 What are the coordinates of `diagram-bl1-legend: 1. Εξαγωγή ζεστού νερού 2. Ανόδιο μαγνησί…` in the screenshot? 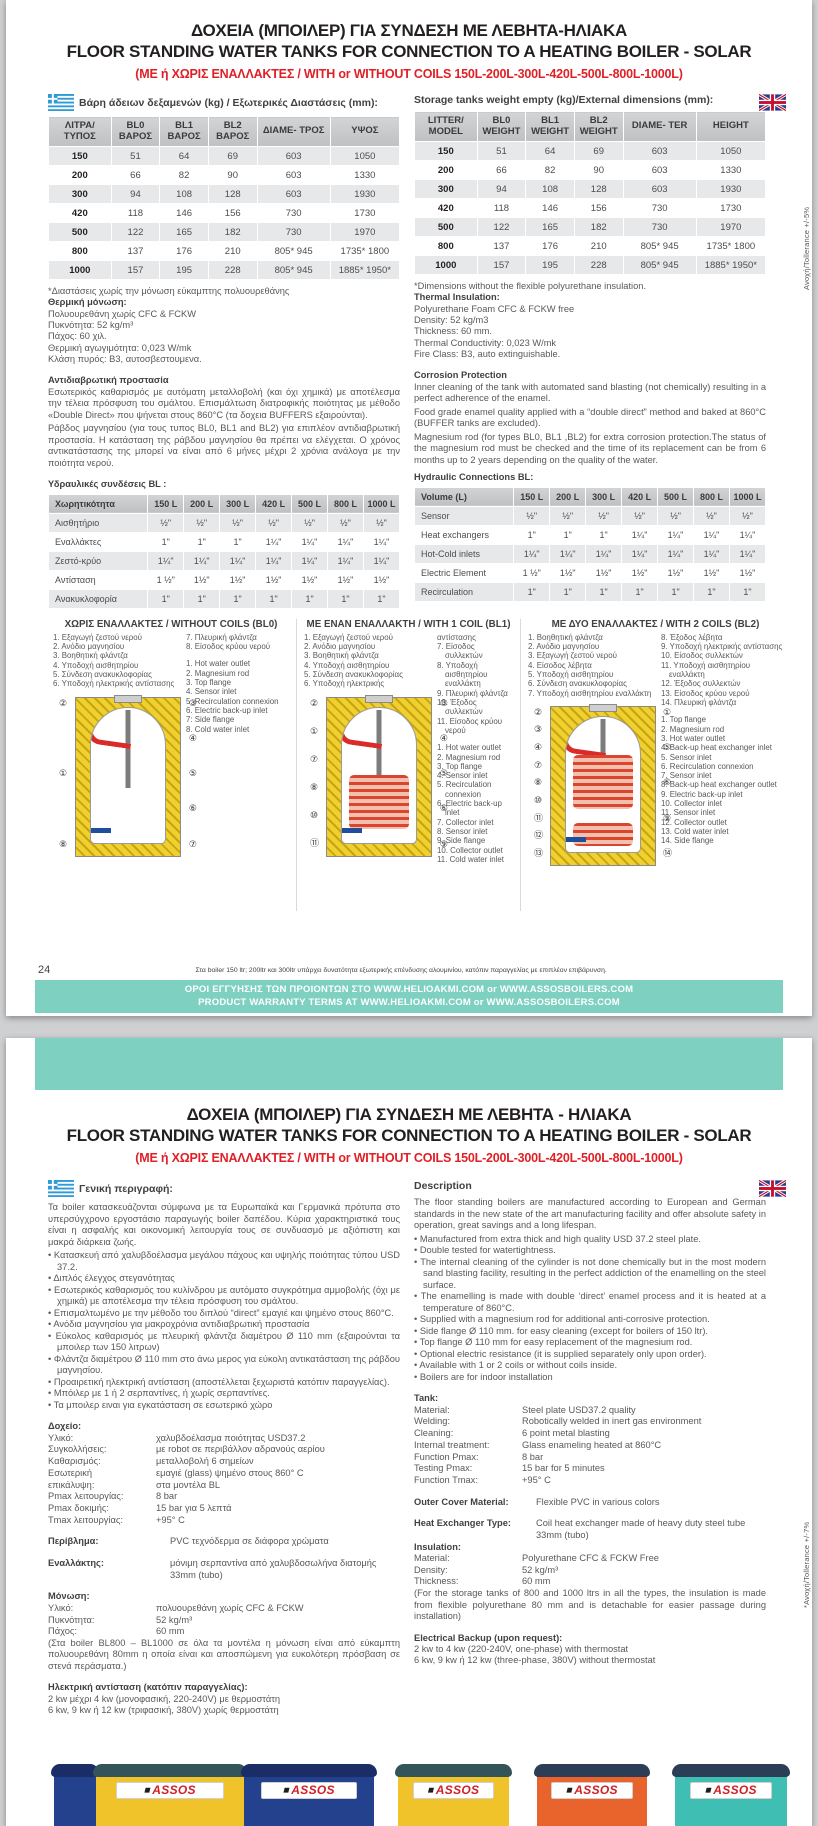 It's located at (408, 749).